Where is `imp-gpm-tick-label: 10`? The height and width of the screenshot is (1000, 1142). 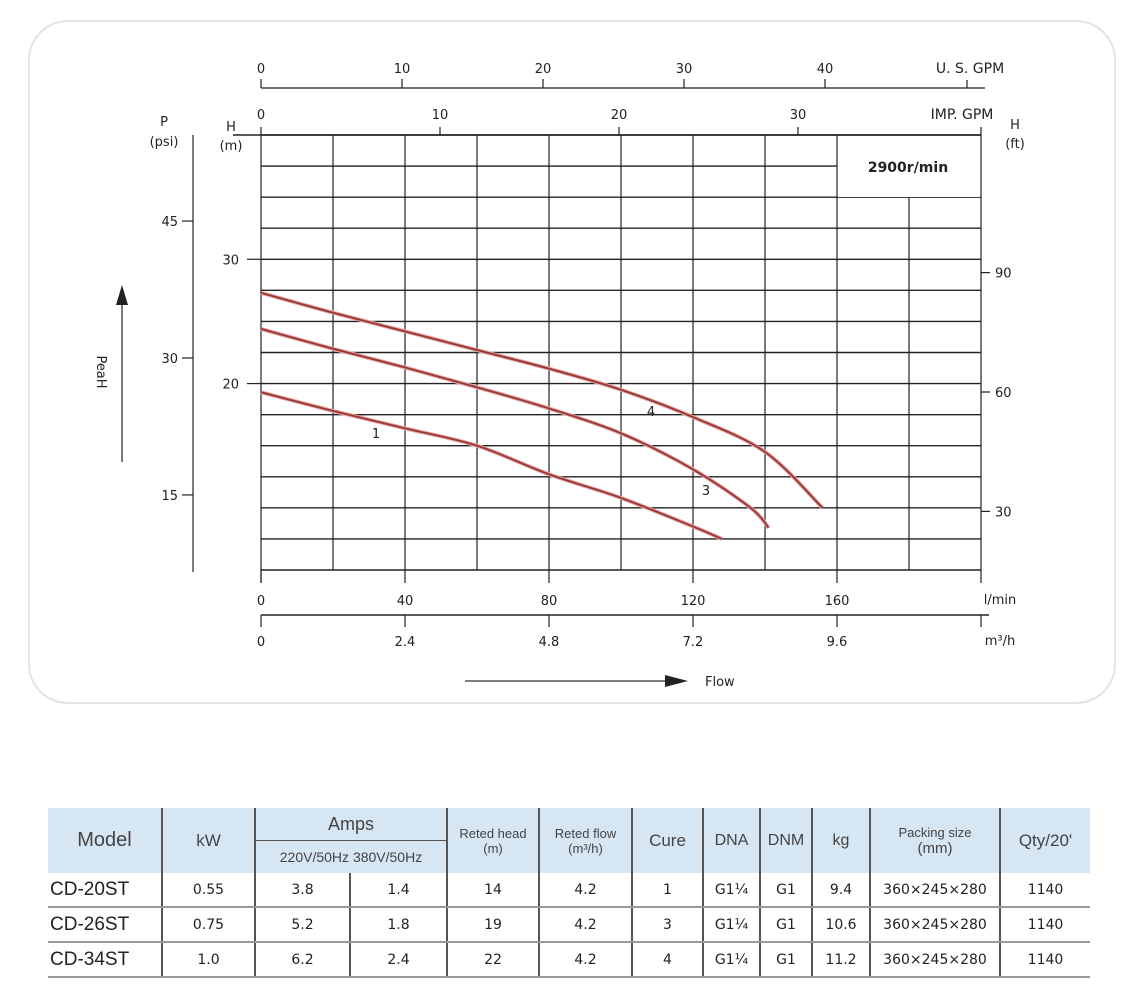
imp-gpm-tick-label: 10 is located at coordinates (440, 115).